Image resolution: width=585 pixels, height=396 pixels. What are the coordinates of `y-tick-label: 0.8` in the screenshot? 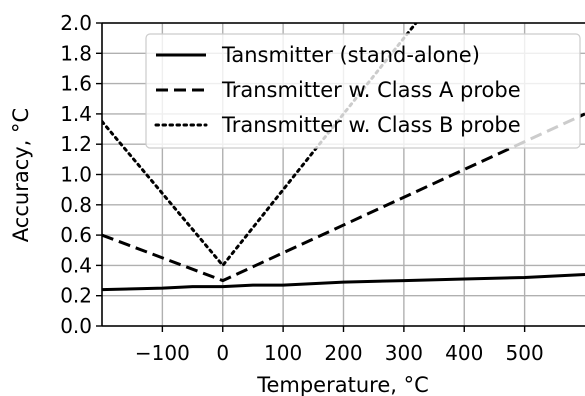 It's located at (76, 205).